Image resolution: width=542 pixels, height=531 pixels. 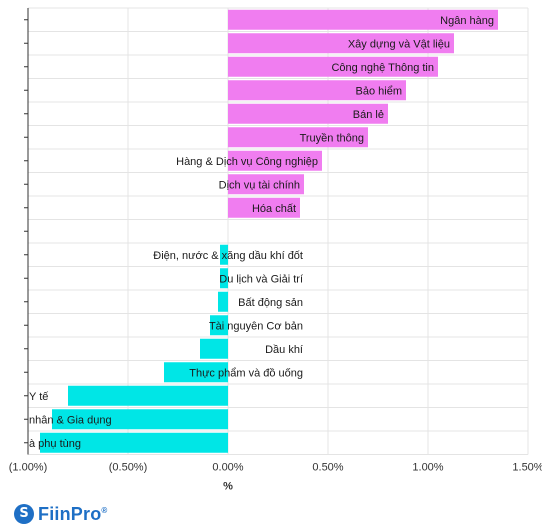 I want to click on bar-label: Công nghệ Thông tin, so click(x=382, y=68).